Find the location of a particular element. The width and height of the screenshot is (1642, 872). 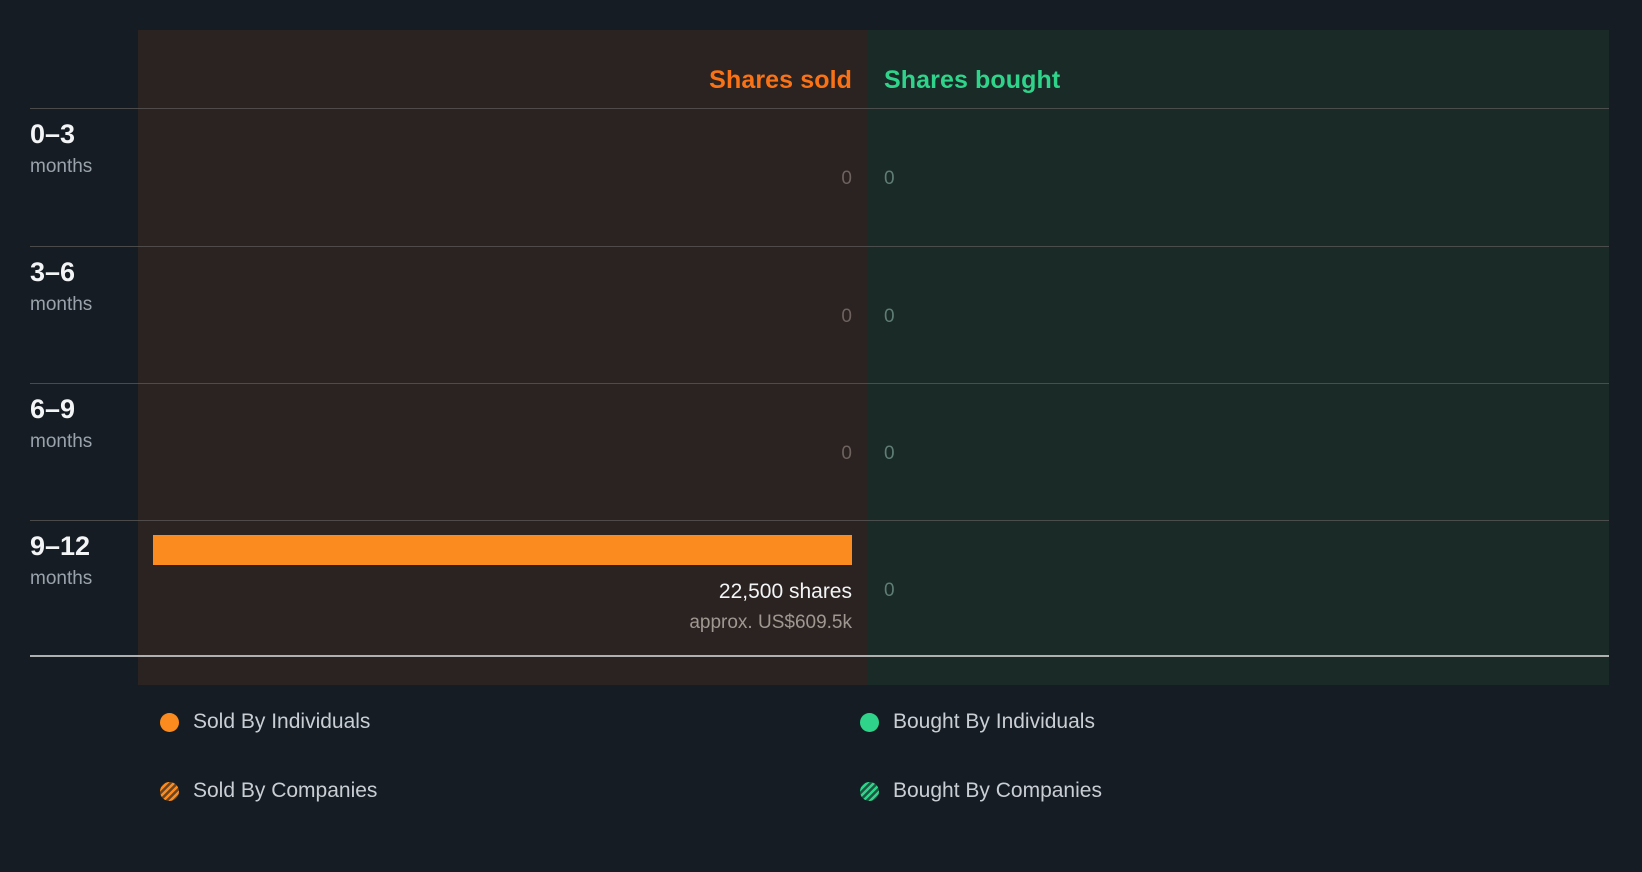

shares-sold-value: 22,500 shares is located at coordinates (785, 591).